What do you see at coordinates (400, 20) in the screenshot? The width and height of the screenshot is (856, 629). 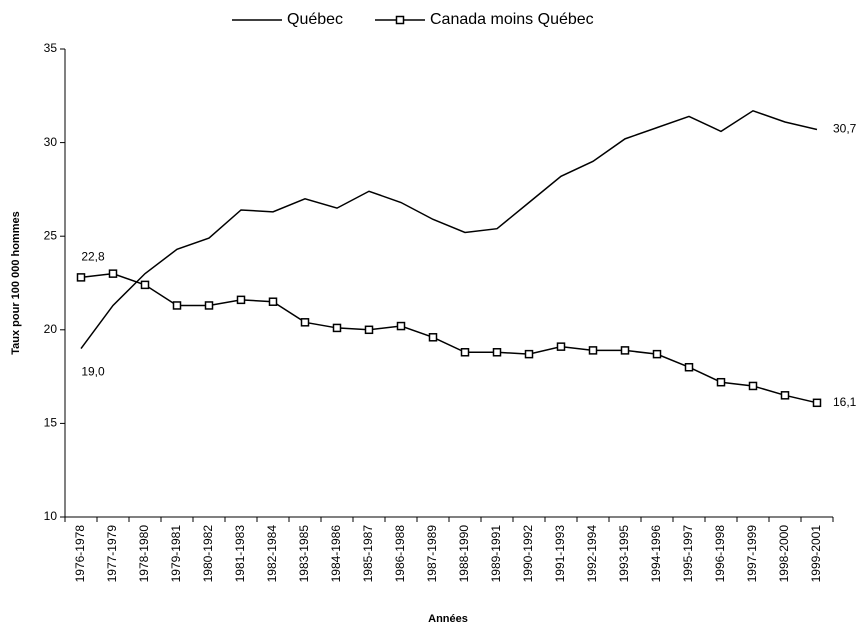 I see `legend-marker` at bounding box center [400, 20].